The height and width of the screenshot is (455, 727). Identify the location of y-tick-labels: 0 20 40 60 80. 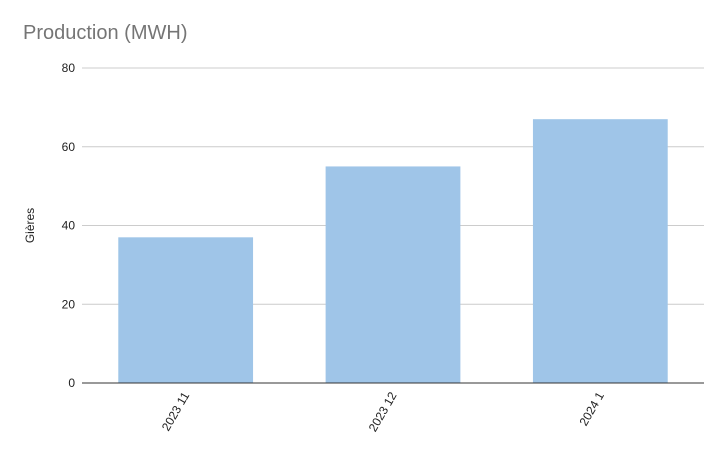
(69, 225).